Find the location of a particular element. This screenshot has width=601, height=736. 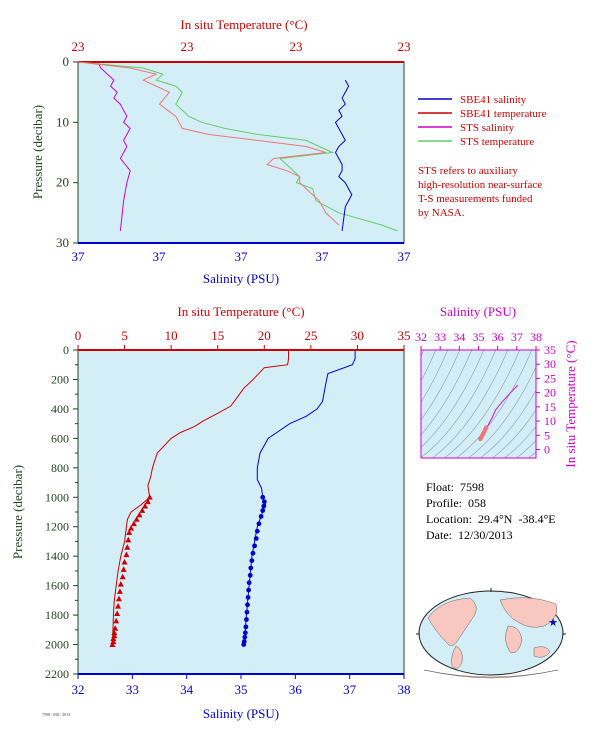

series-sts-salinity is located at coordinates (114, 146).